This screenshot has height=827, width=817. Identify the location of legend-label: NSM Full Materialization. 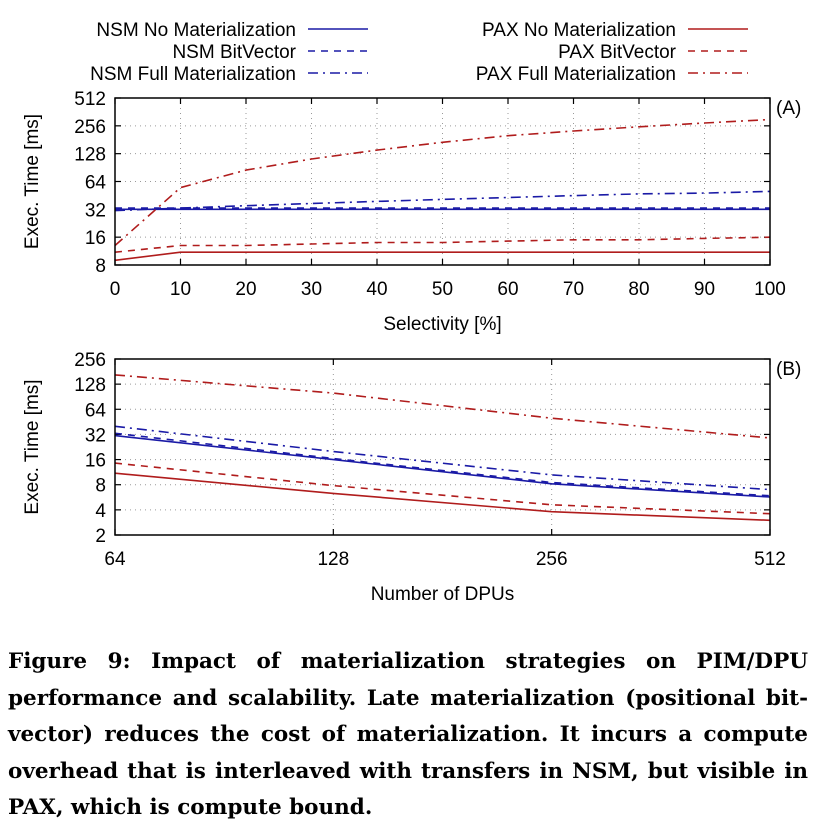
(193, 74).